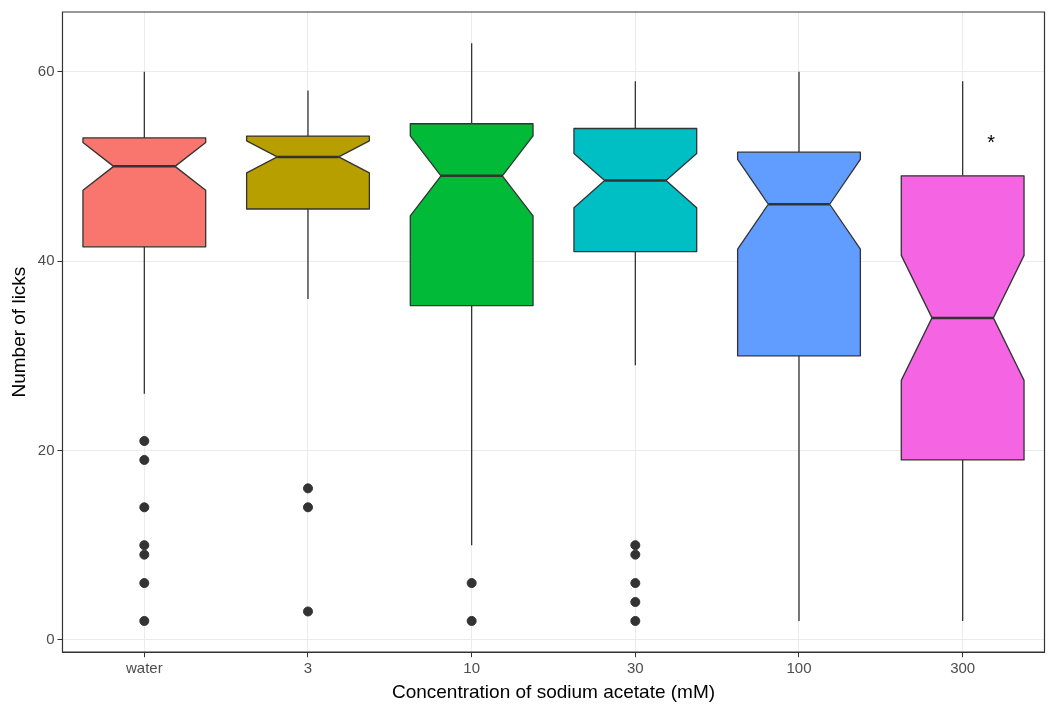  What do you see at coordinates (963, 668) in the screenshot?
I see `x-tick-label: 300` at bounding box center [963, 668].